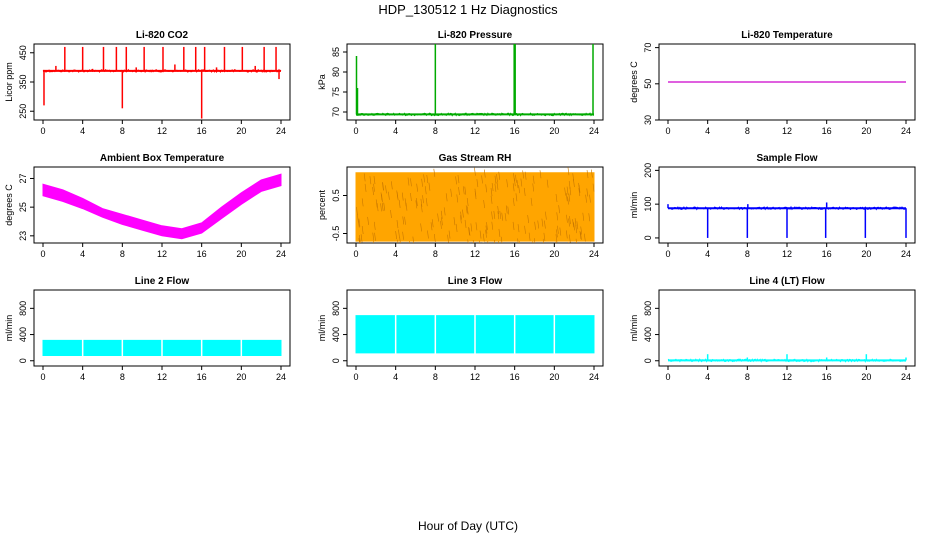 Image resolution: width=936 pixels, height=540 pixels. I want to click on panel-title: Sample Flow, so click(786, 158).